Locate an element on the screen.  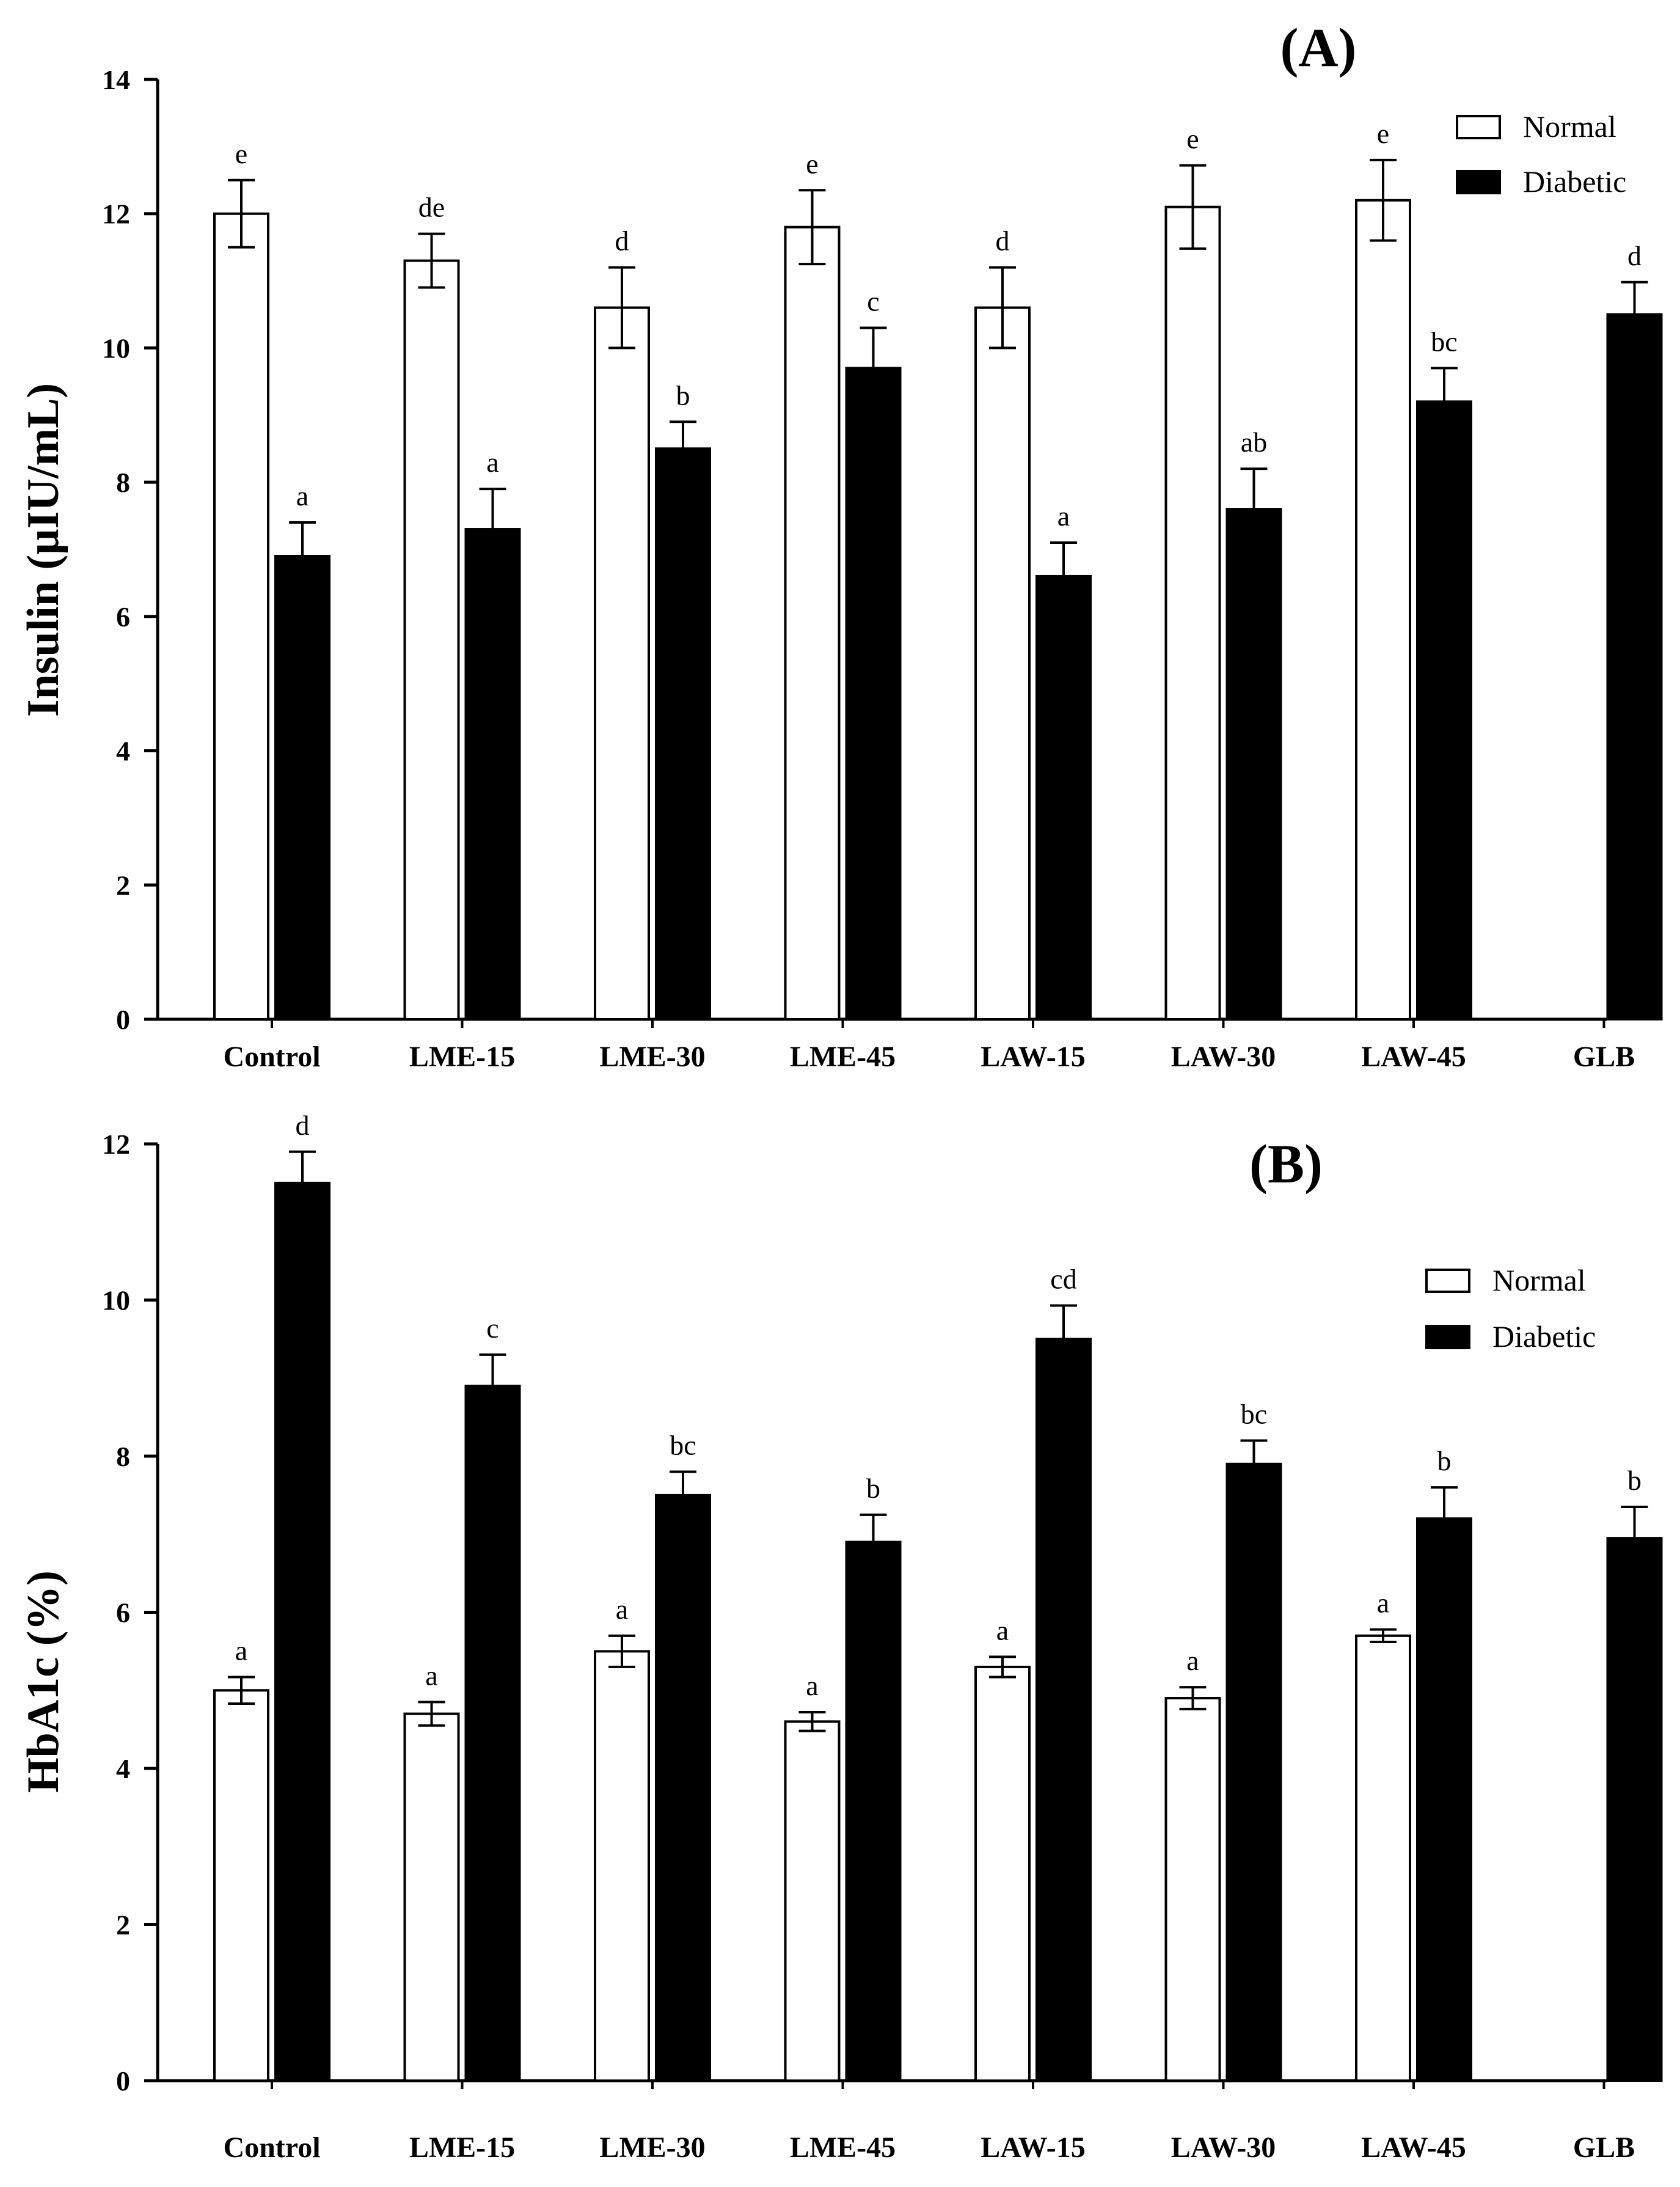
significance-letter: de is located at coordinates (431, 207).